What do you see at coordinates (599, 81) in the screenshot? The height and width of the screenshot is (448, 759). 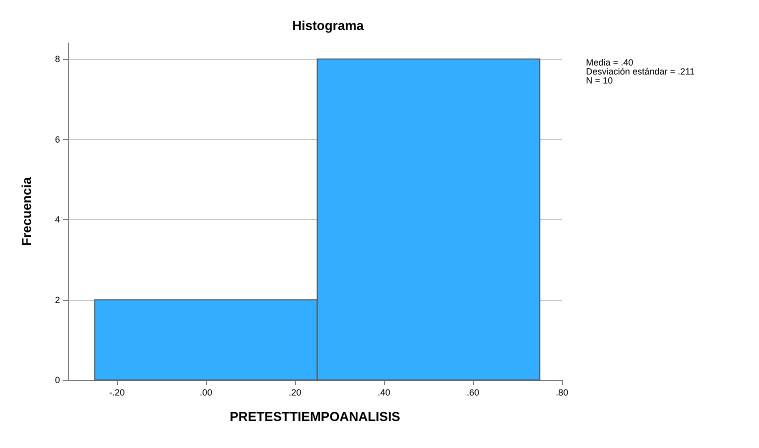 I see `text: N = 10` at bounding box center [599, 81].